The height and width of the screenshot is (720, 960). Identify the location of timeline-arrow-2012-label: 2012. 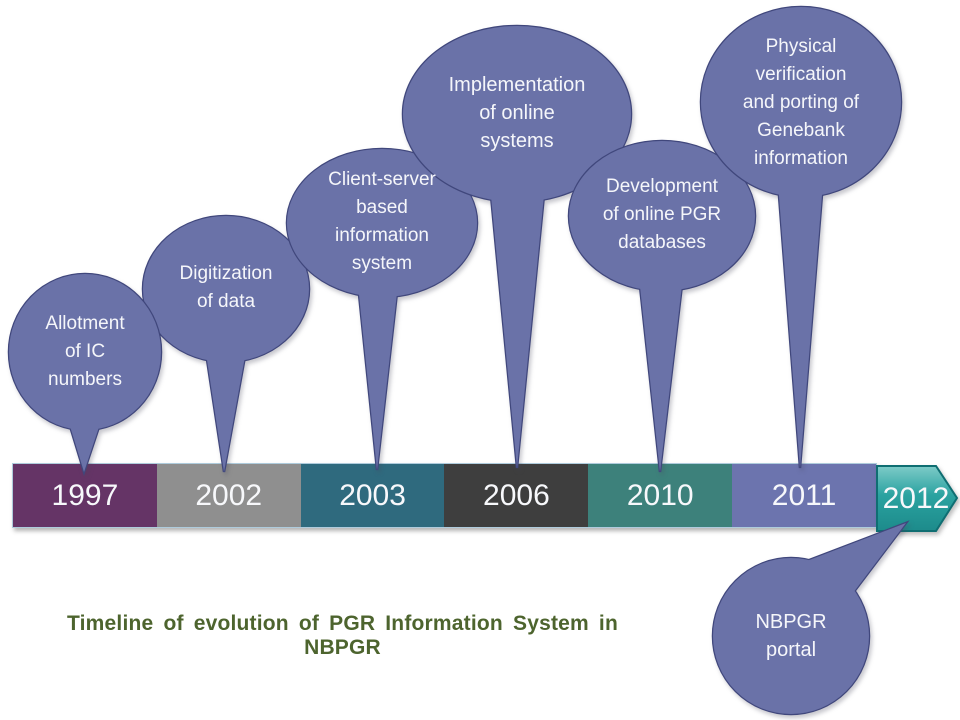
(916, 498).